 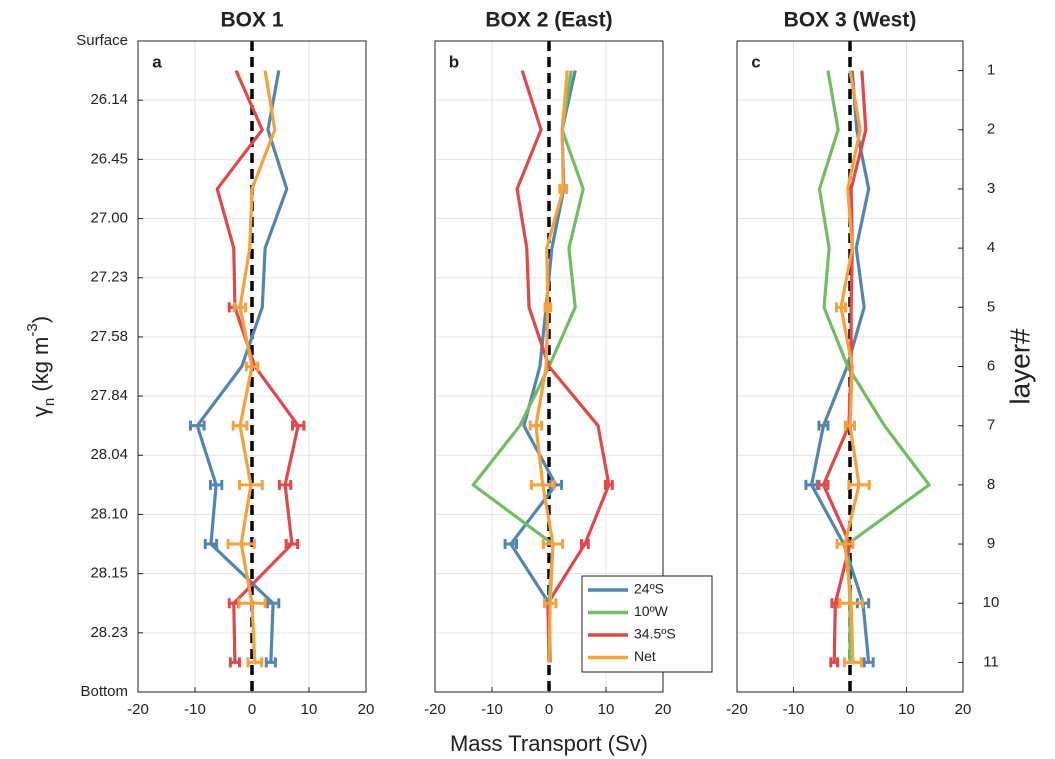 I want to click on y2-tick-label: 10, so click(x=991, y=602).